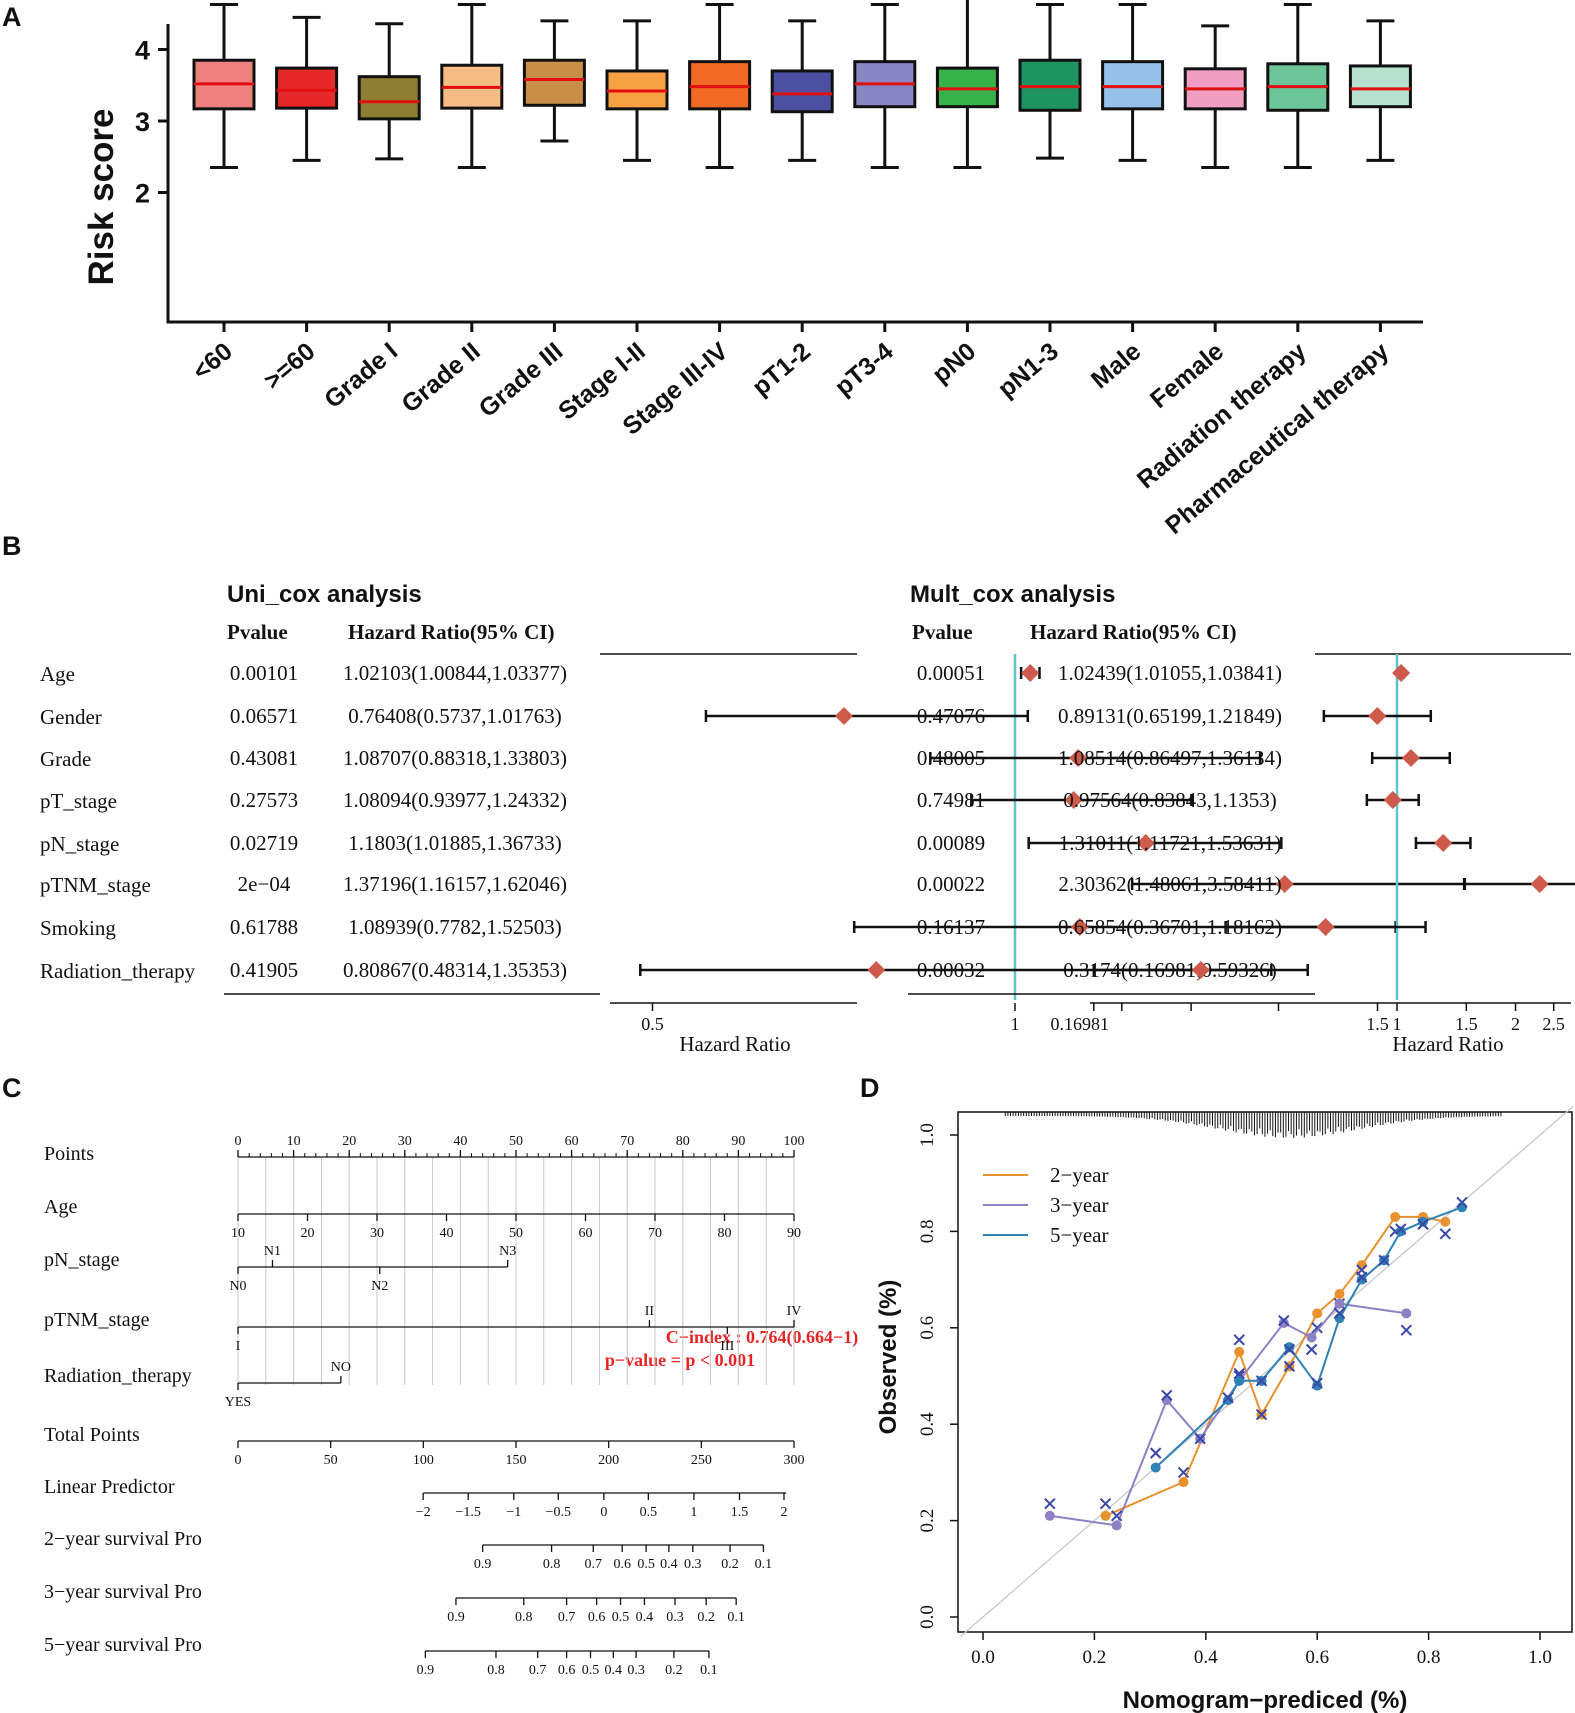 Image resolution: width=1575 pixels, height=1713 pixels. I want to click on nomogram-tick-label: 200, so click(608, 1460).